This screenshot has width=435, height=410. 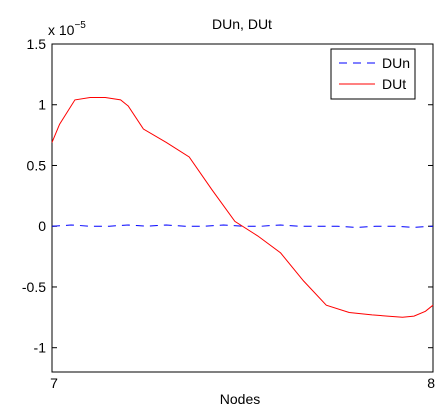 I want to click on y-scale-label: x 10−5, so click(x=67, y=29).